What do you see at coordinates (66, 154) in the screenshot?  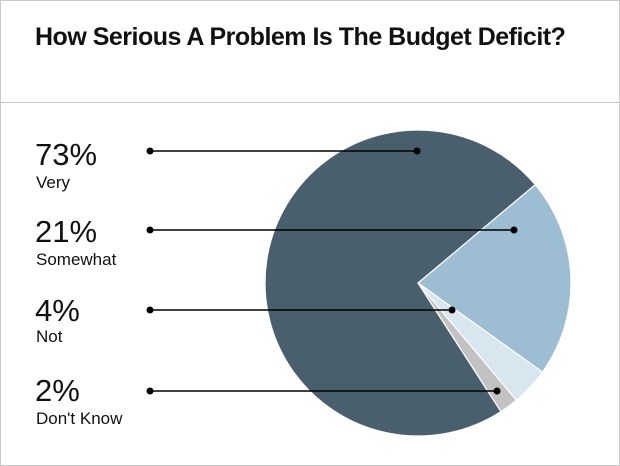 I see `value-label-very: 73%` at bounding box center [66, 154].